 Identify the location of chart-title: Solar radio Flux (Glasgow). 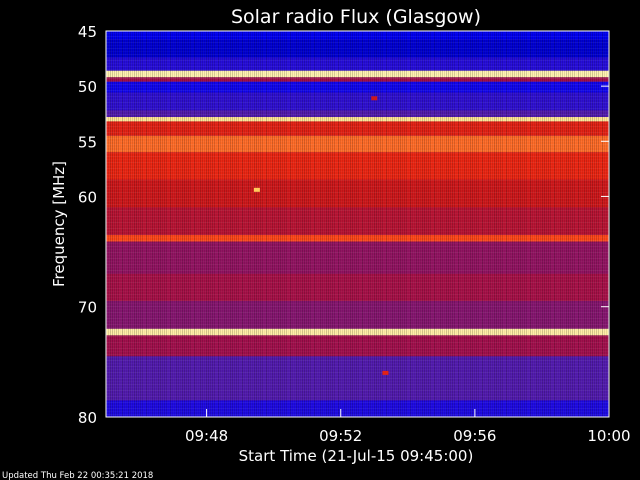
(356, 17).